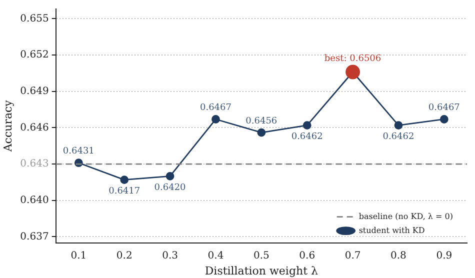 The height and width of the screenshot is (278, 475). What do you see at coordinates (170, 256) in the screenshot?
I see `x-tick-label: 0.3` at bounding box center [170, 256].